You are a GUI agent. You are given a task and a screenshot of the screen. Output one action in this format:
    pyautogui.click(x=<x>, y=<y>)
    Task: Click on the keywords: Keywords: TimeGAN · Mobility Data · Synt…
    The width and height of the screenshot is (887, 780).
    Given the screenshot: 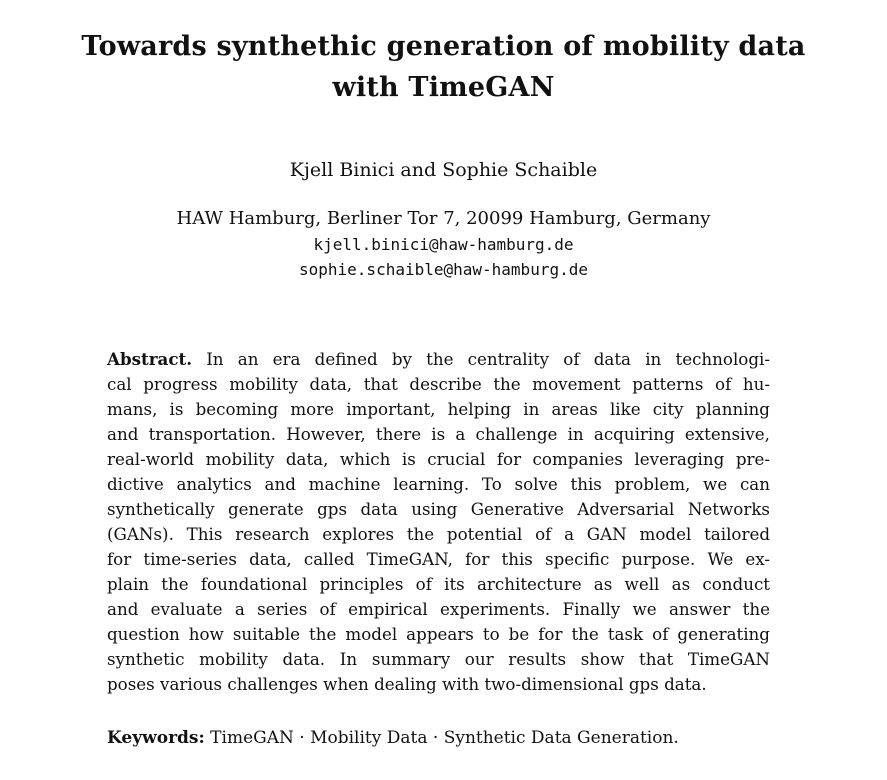 What is the action you would take?
    pyautogui.click(x=393, y=738)
    